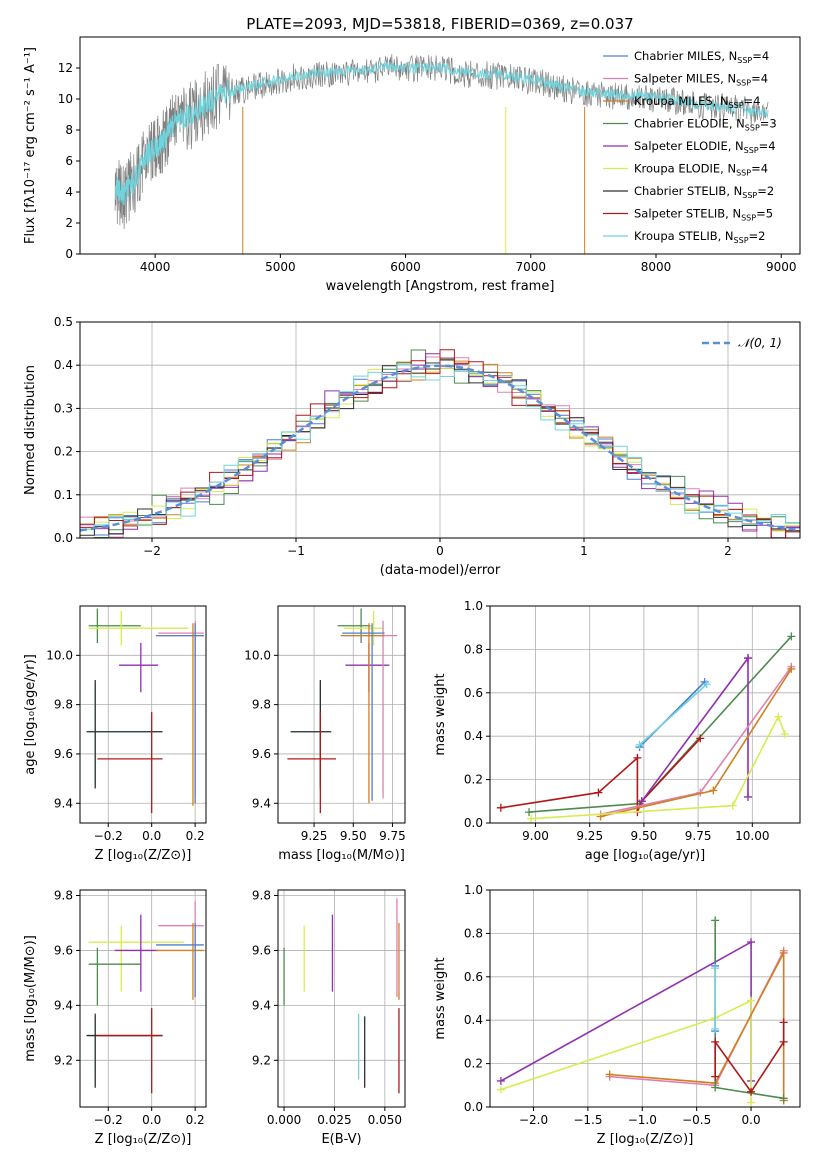 This screenshot has height=1170, width=819. What do you see at coordinates (473, 977) in the screenshot?
I see `y-tick-label: 0.6` at bounding box center [473, 977].